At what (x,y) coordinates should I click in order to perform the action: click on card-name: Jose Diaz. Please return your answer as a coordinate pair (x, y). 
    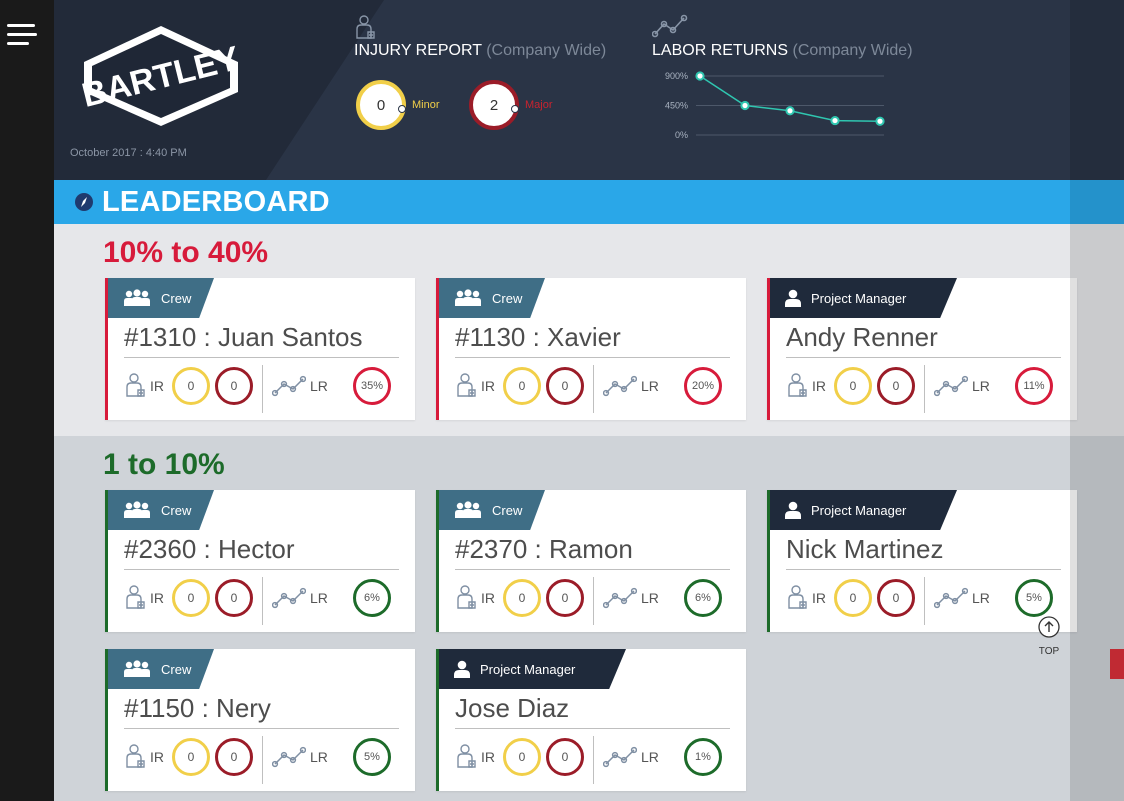
    Looking at the image, I should click on (512, 708).